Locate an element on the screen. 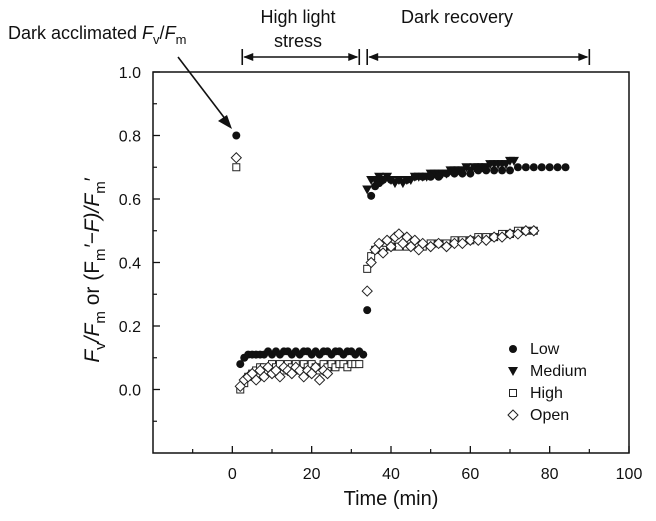 This screenshot has height=521, width=656. x-tick-label: 40 is located at coordinates (391, 474).